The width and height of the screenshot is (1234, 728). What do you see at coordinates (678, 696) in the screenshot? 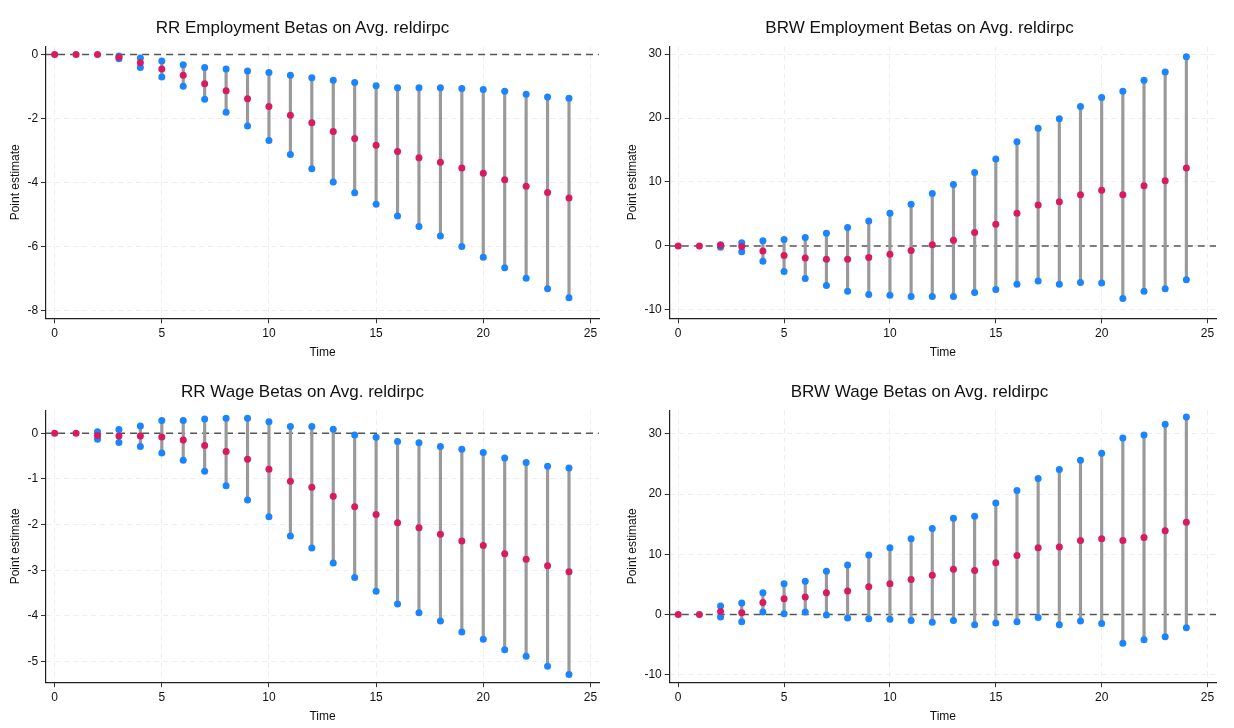
I see `x-tick-label: 0` at bounding box center [678, 696].